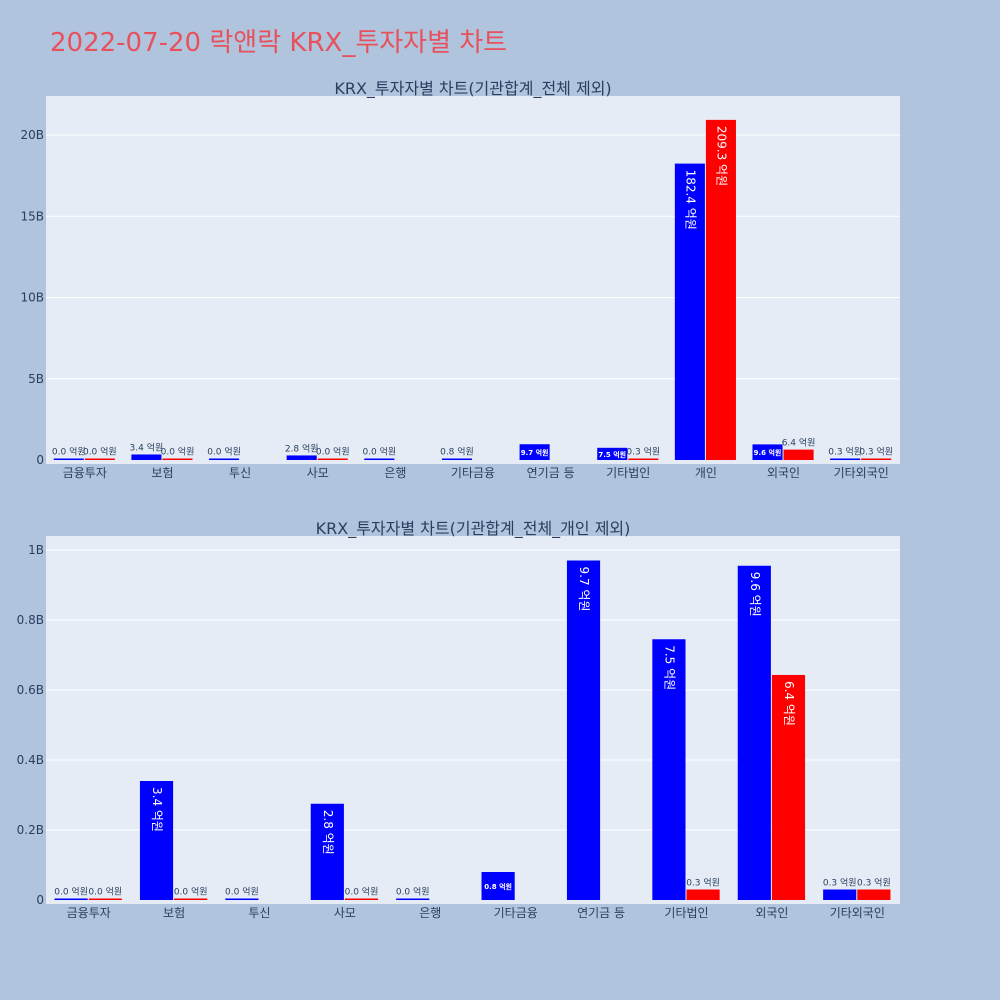 The image size is (1000, 1000). What do you see at coordinates (473, 473) in the screenshot?
I see `x-tick-label: 기타금융` at bounding box center [473, 473].